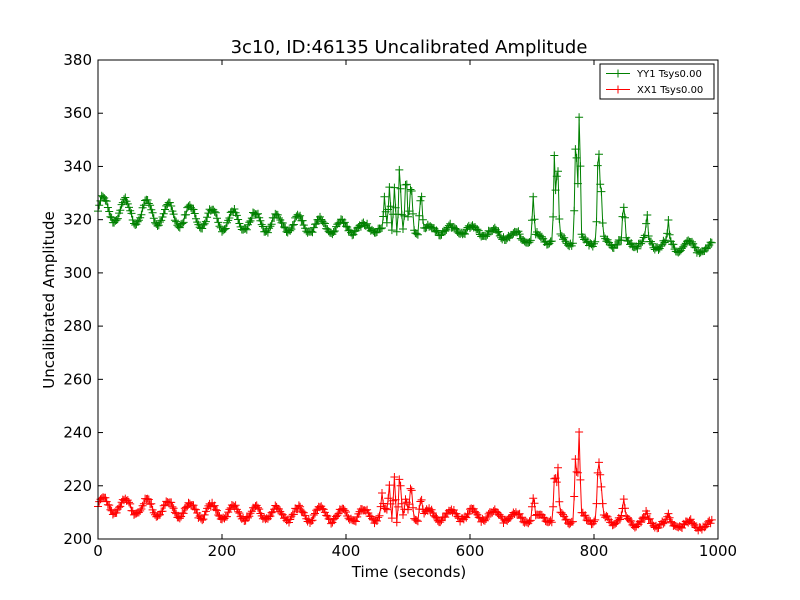  I want to click on x-tick-label: 600, so click(470, 551).